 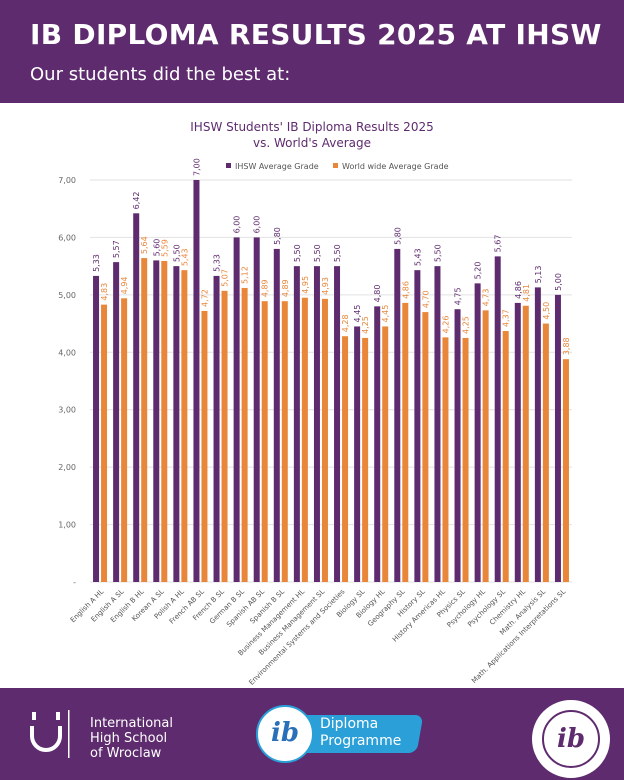 I want to click on ib-diploma-badge: ib Diploma Programme, so click(x=340, y=734).